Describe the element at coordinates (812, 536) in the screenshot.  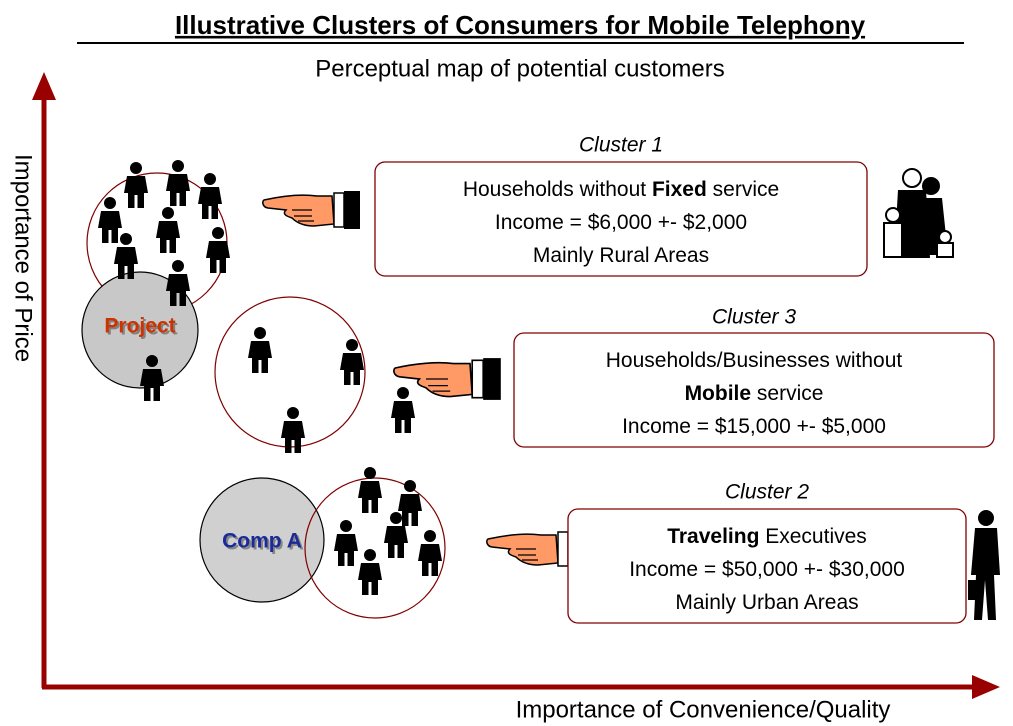
I see `line-segment: Executives` at that location.